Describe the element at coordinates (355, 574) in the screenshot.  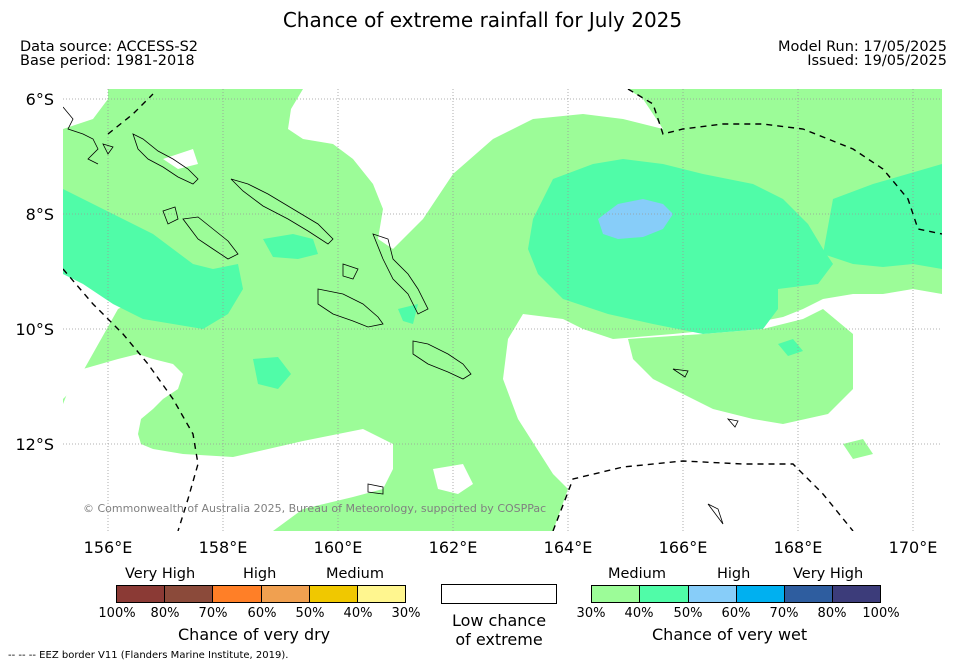
I see `dry-head-medium: Medium` at that location.